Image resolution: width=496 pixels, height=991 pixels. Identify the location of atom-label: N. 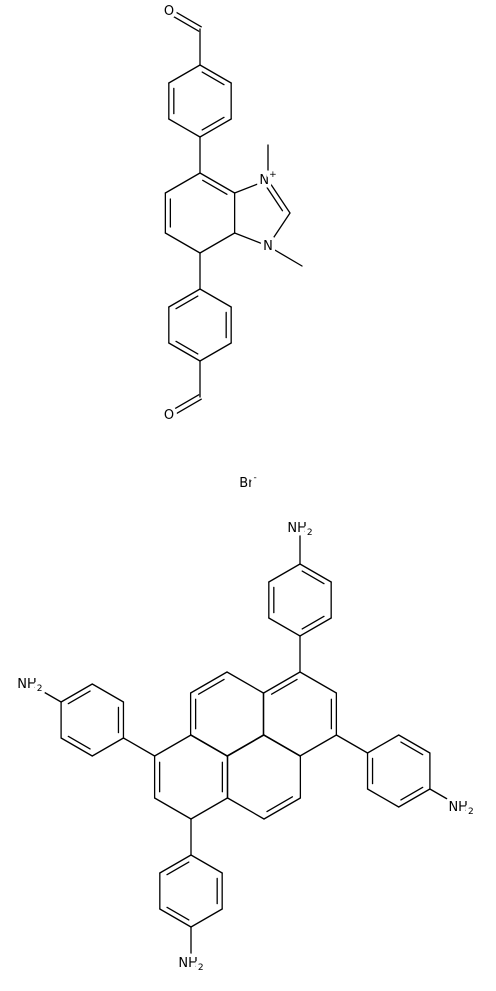
(268, 246).